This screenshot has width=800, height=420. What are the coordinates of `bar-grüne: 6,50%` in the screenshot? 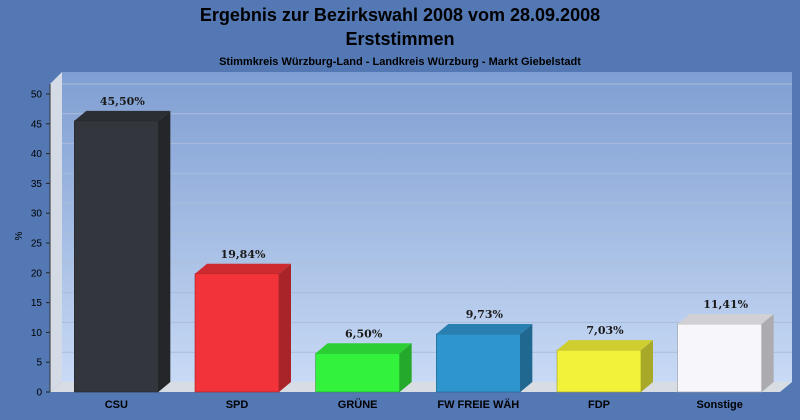 It's located at (363, 360).